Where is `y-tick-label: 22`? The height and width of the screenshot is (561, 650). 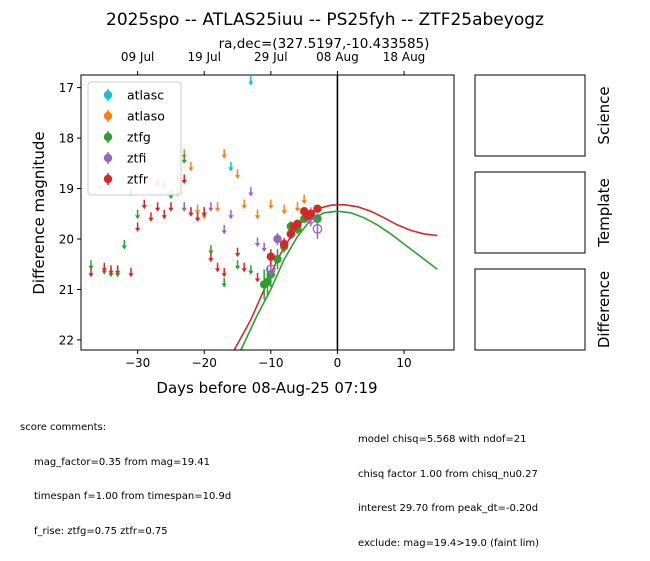
y-tick-label: 22 is located at coordinates (66, 340).